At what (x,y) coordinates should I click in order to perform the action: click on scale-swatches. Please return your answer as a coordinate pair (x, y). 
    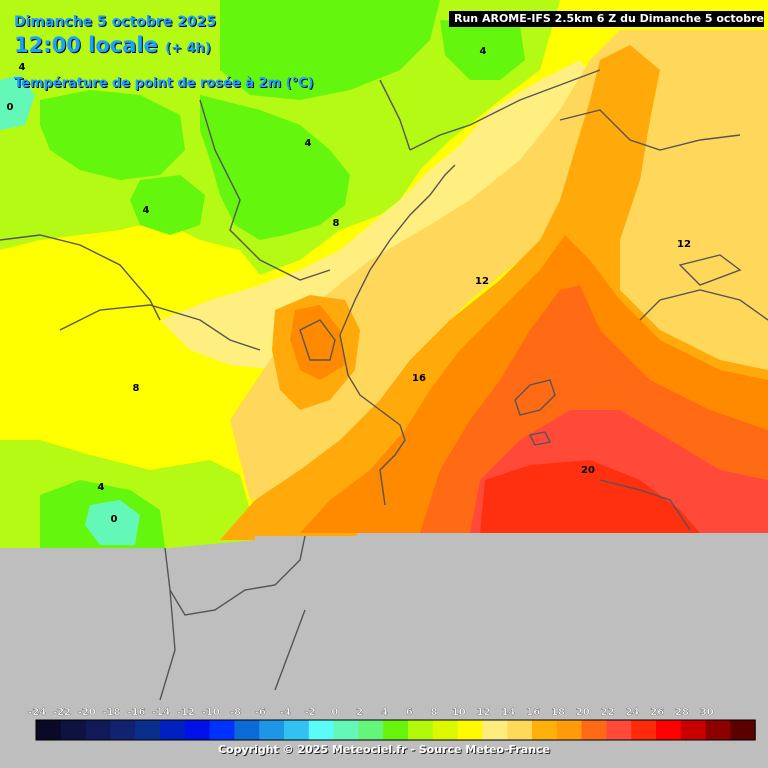
    Looking at the image, I should click on (395, 730).